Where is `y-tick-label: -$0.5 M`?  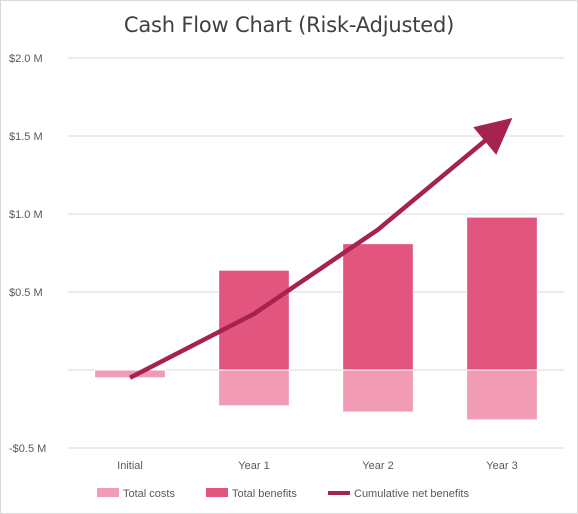
y-tick-label: -$0.5 M is located at coordinates (27, 449).